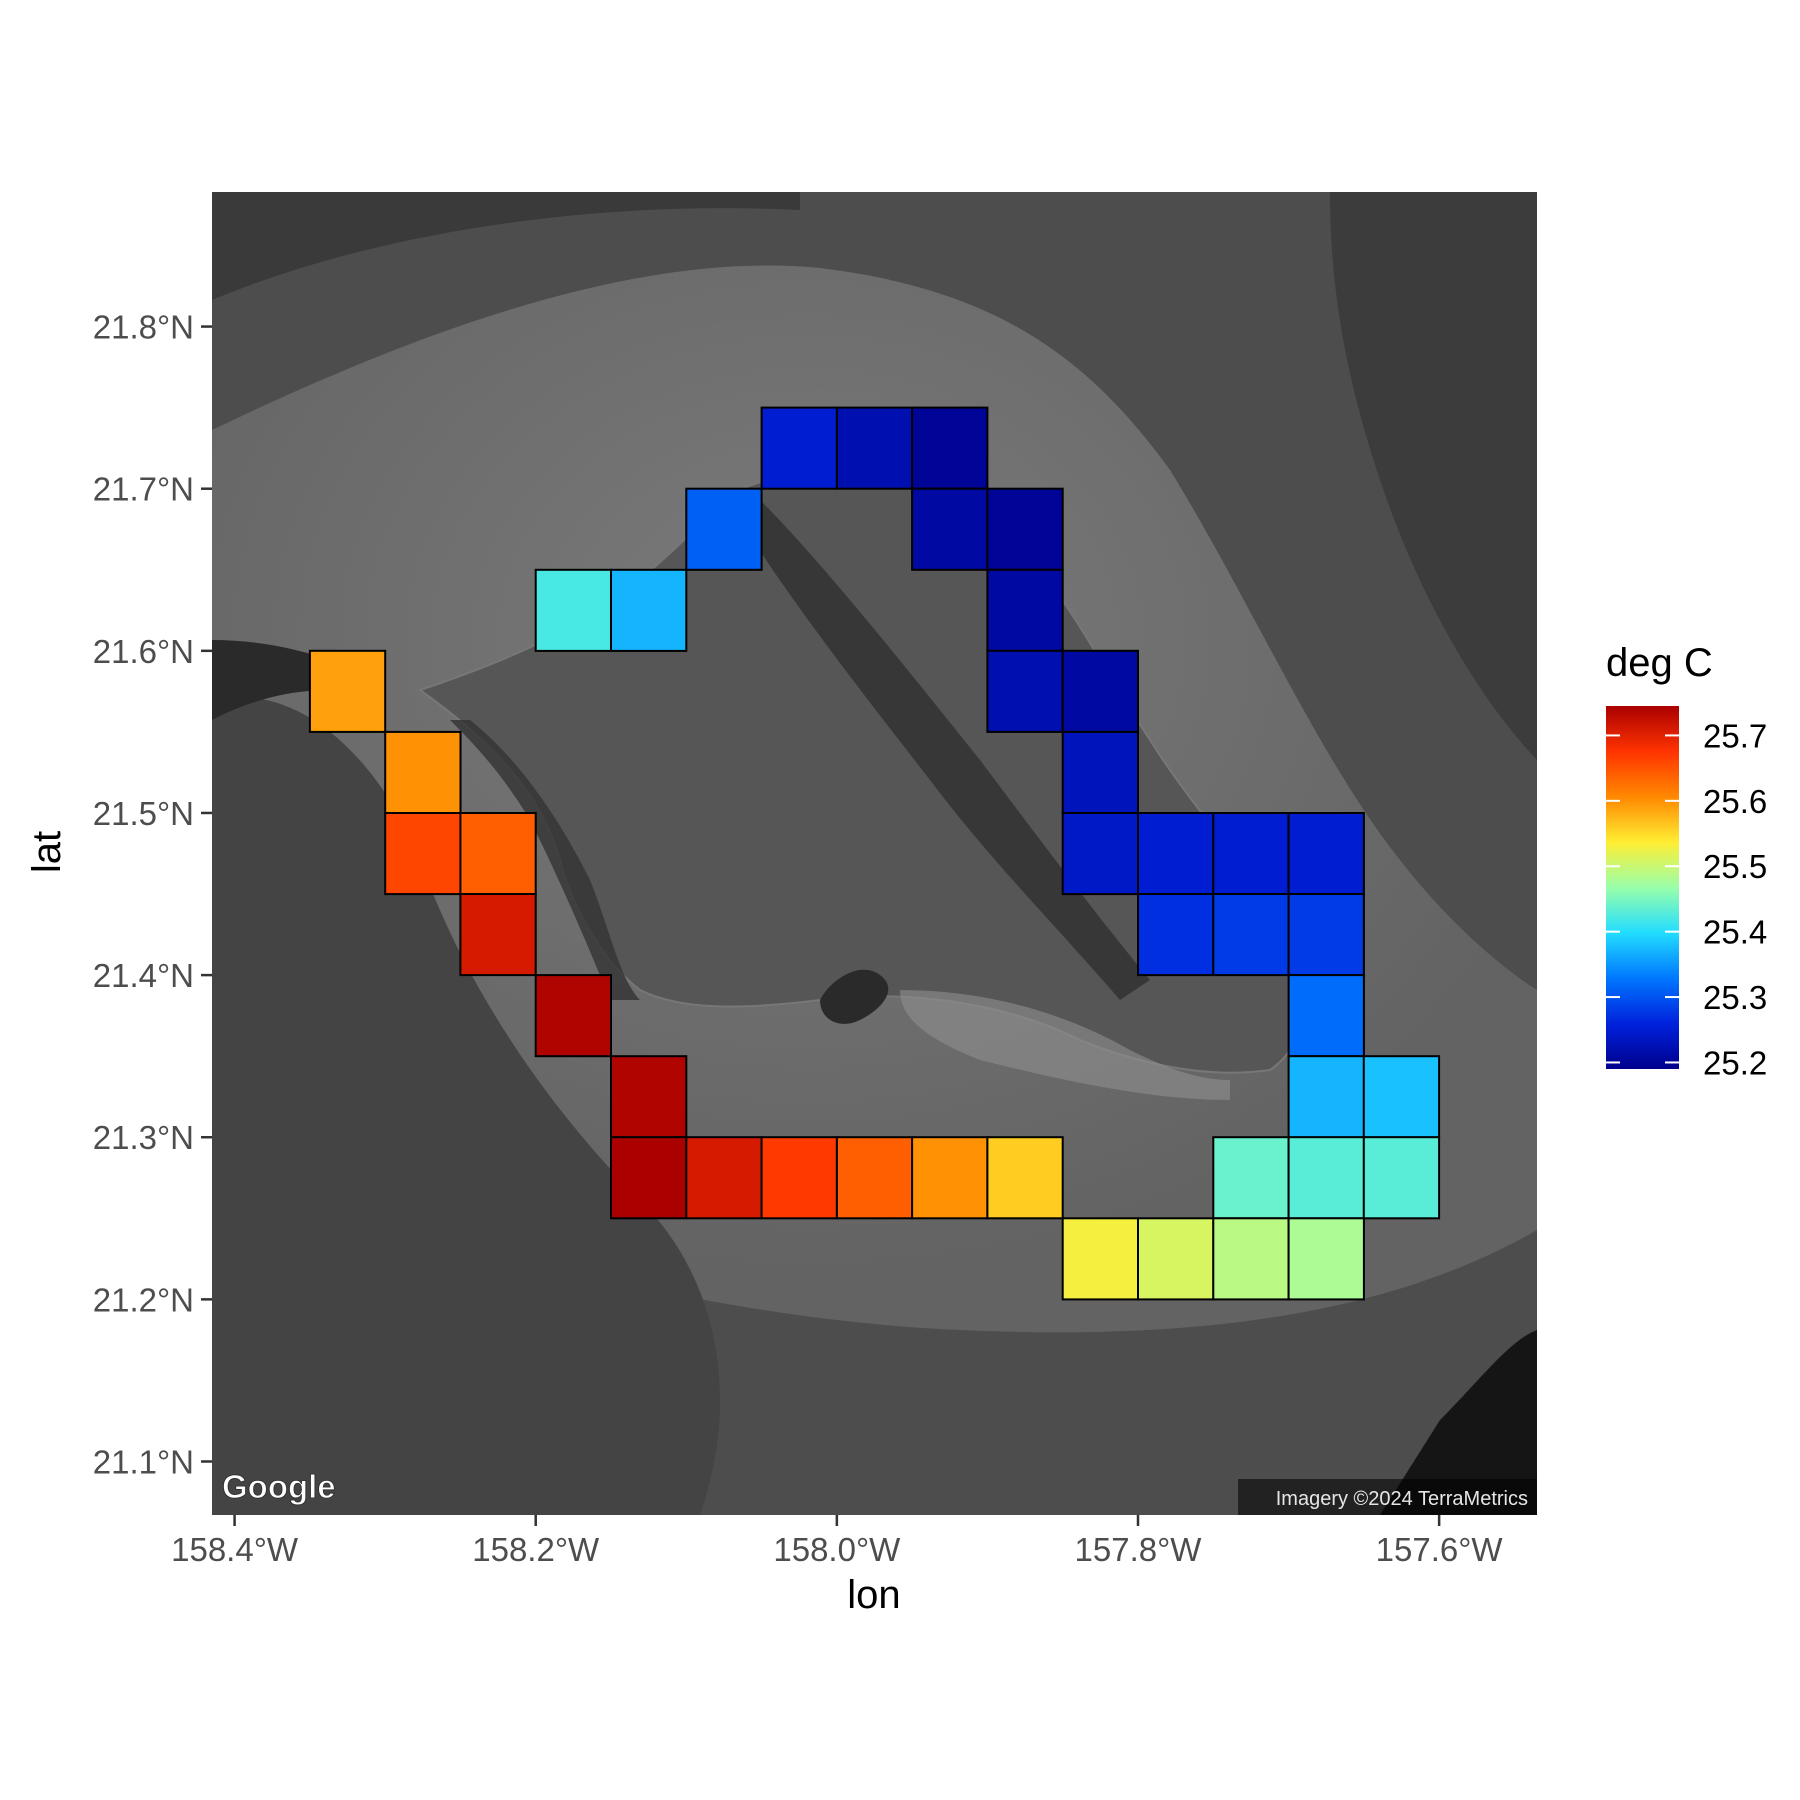 This screenshot has width=1800, height=1800. What do you see at coordinates (854, 996) in the screenshot?
I see `pearl-harbor` at bounding box center [854, 996].